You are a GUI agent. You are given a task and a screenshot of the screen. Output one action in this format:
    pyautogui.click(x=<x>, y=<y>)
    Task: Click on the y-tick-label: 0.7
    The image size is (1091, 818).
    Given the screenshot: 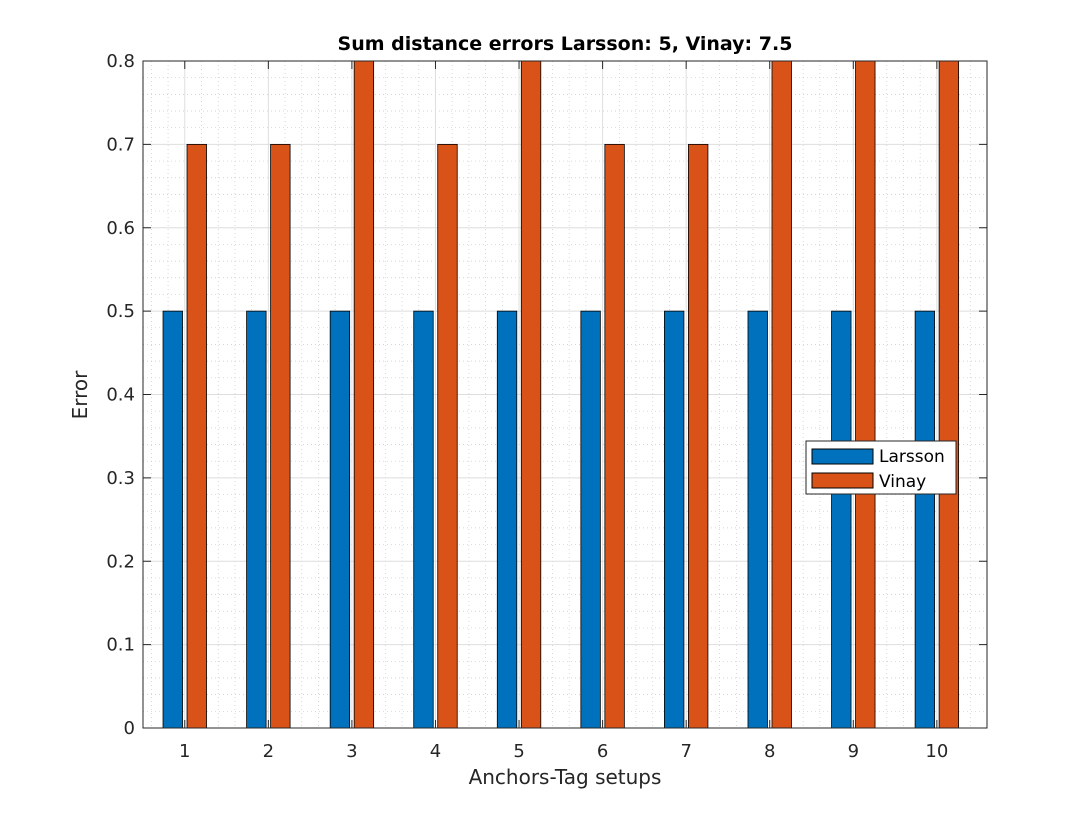 What is the action you would take?
    pyautogui.click(x=120, y=144)
    